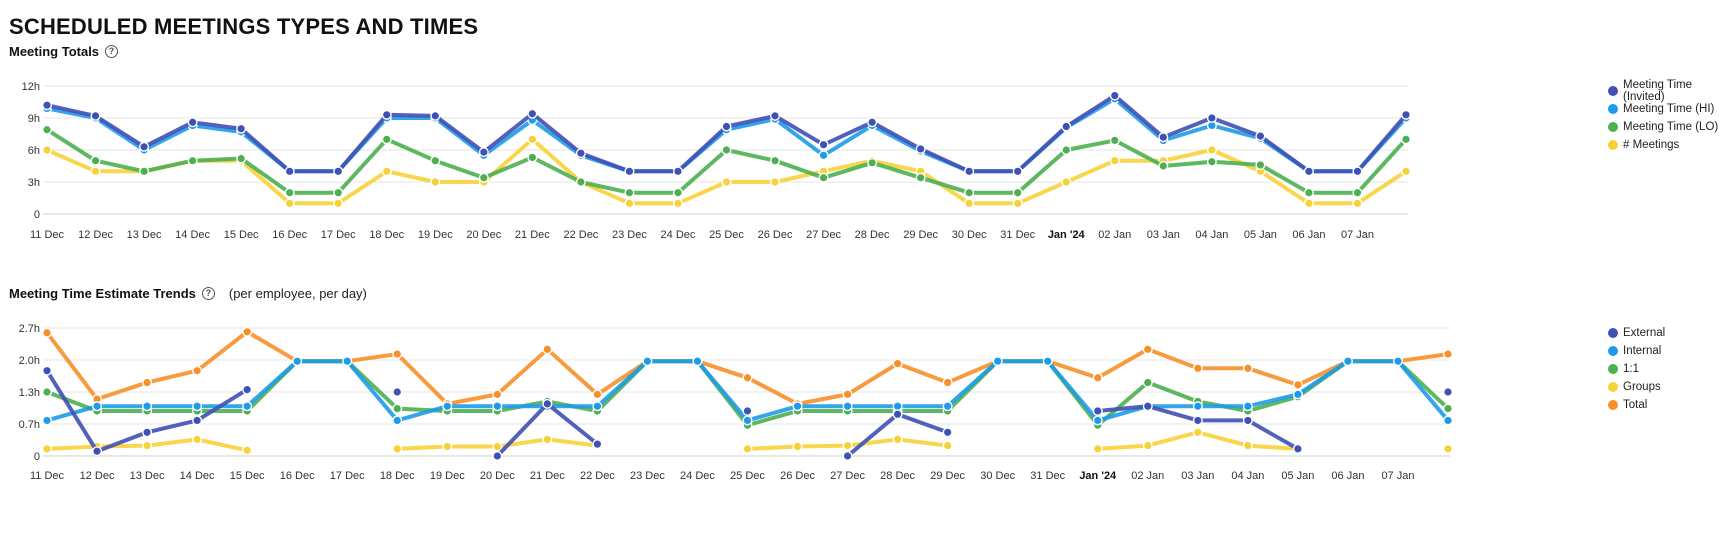 The height and width of the screenshot is (560, 1731). What do you see at coordinates (1669, 109) in the screenshot?
I see `legend-item-meeting-time-hi: Meeting Time (HI)` at bounding box center [1669, 109].